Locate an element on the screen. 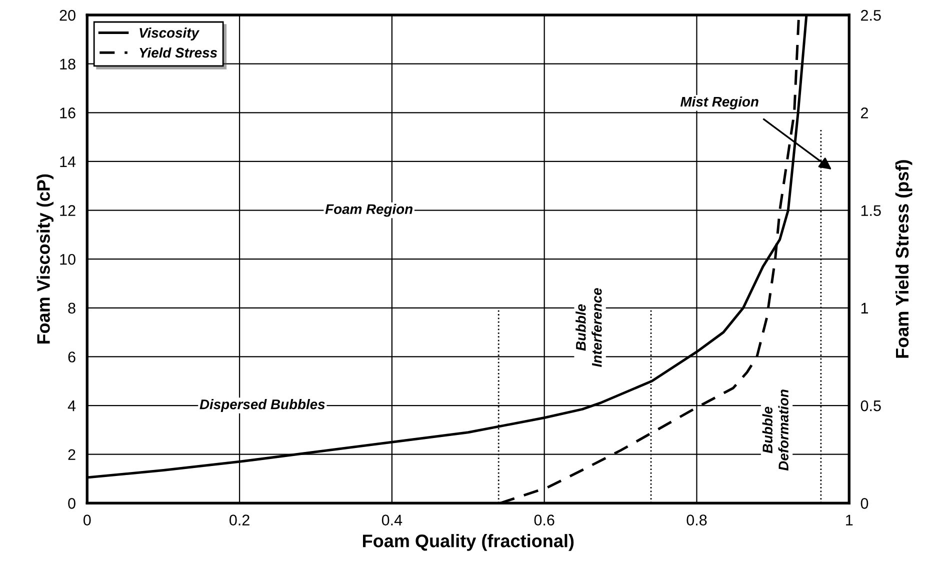 Image resolution: width=927 pixels, height=579 pixels. x-axis-title: Foam Quality (fractional) is located at coordinates (468, 542).